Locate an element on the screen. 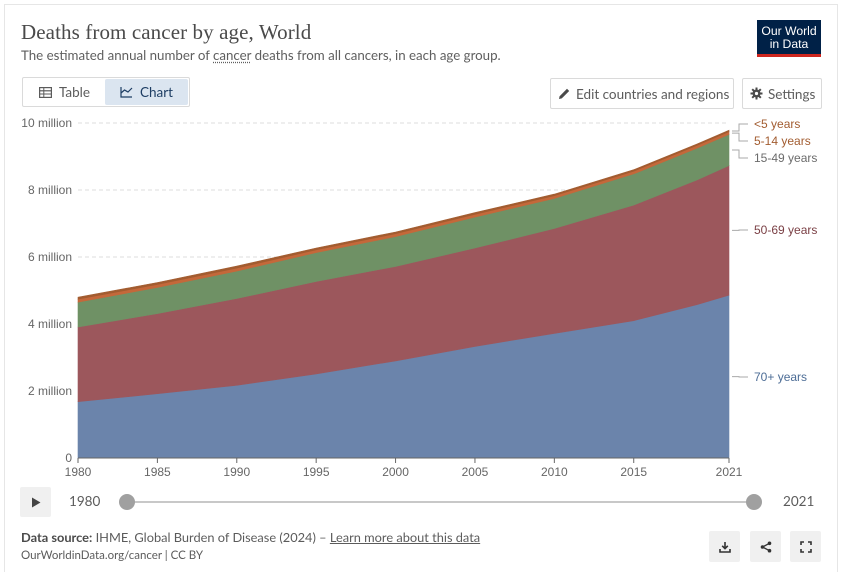  fullscreen-button is located at coordinates (805, 546).